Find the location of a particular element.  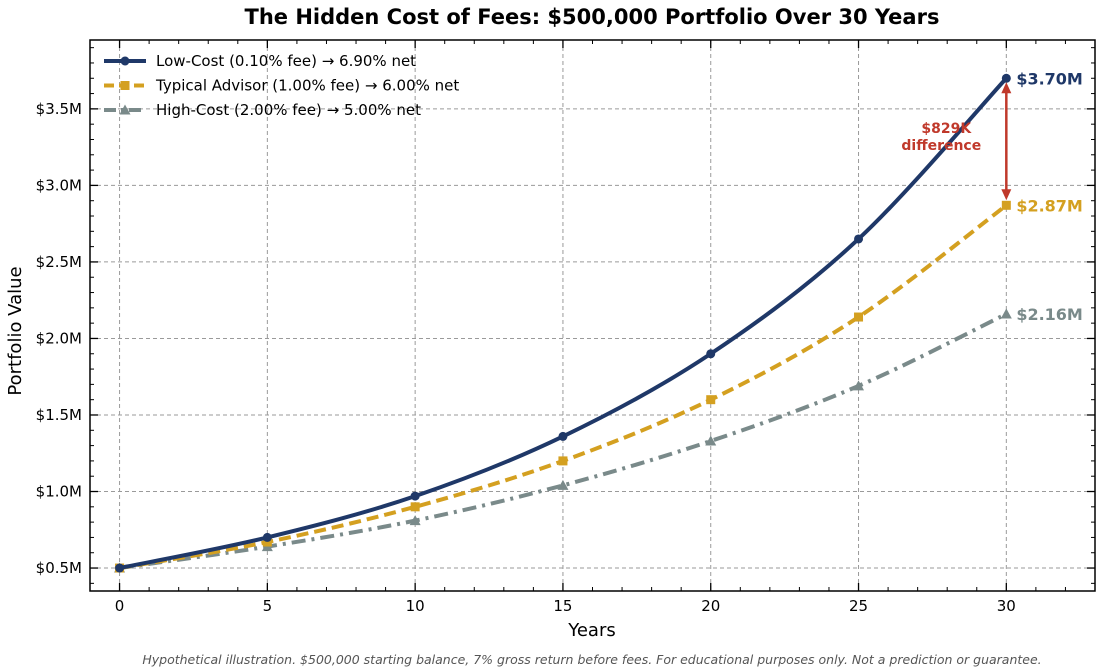

legend-item-2: High-Cost (2.00% fee) → 5.00% net is located at coordinates (262, 110).